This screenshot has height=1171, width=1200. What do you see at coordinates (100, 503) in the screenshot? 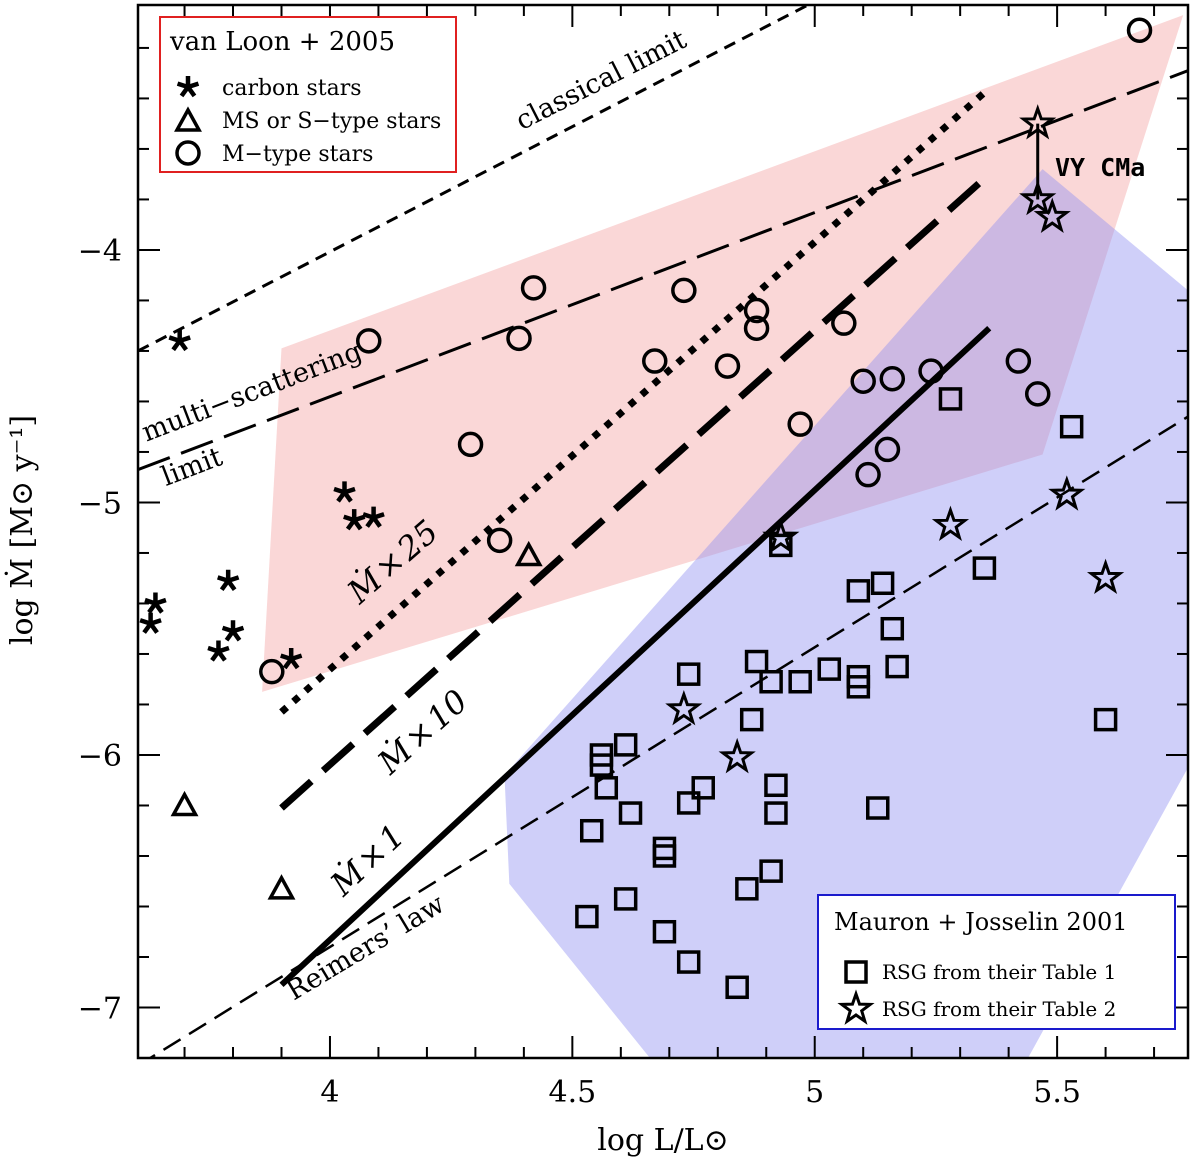
I see `y-tick-label: −5` at bounding box center [100, 503].